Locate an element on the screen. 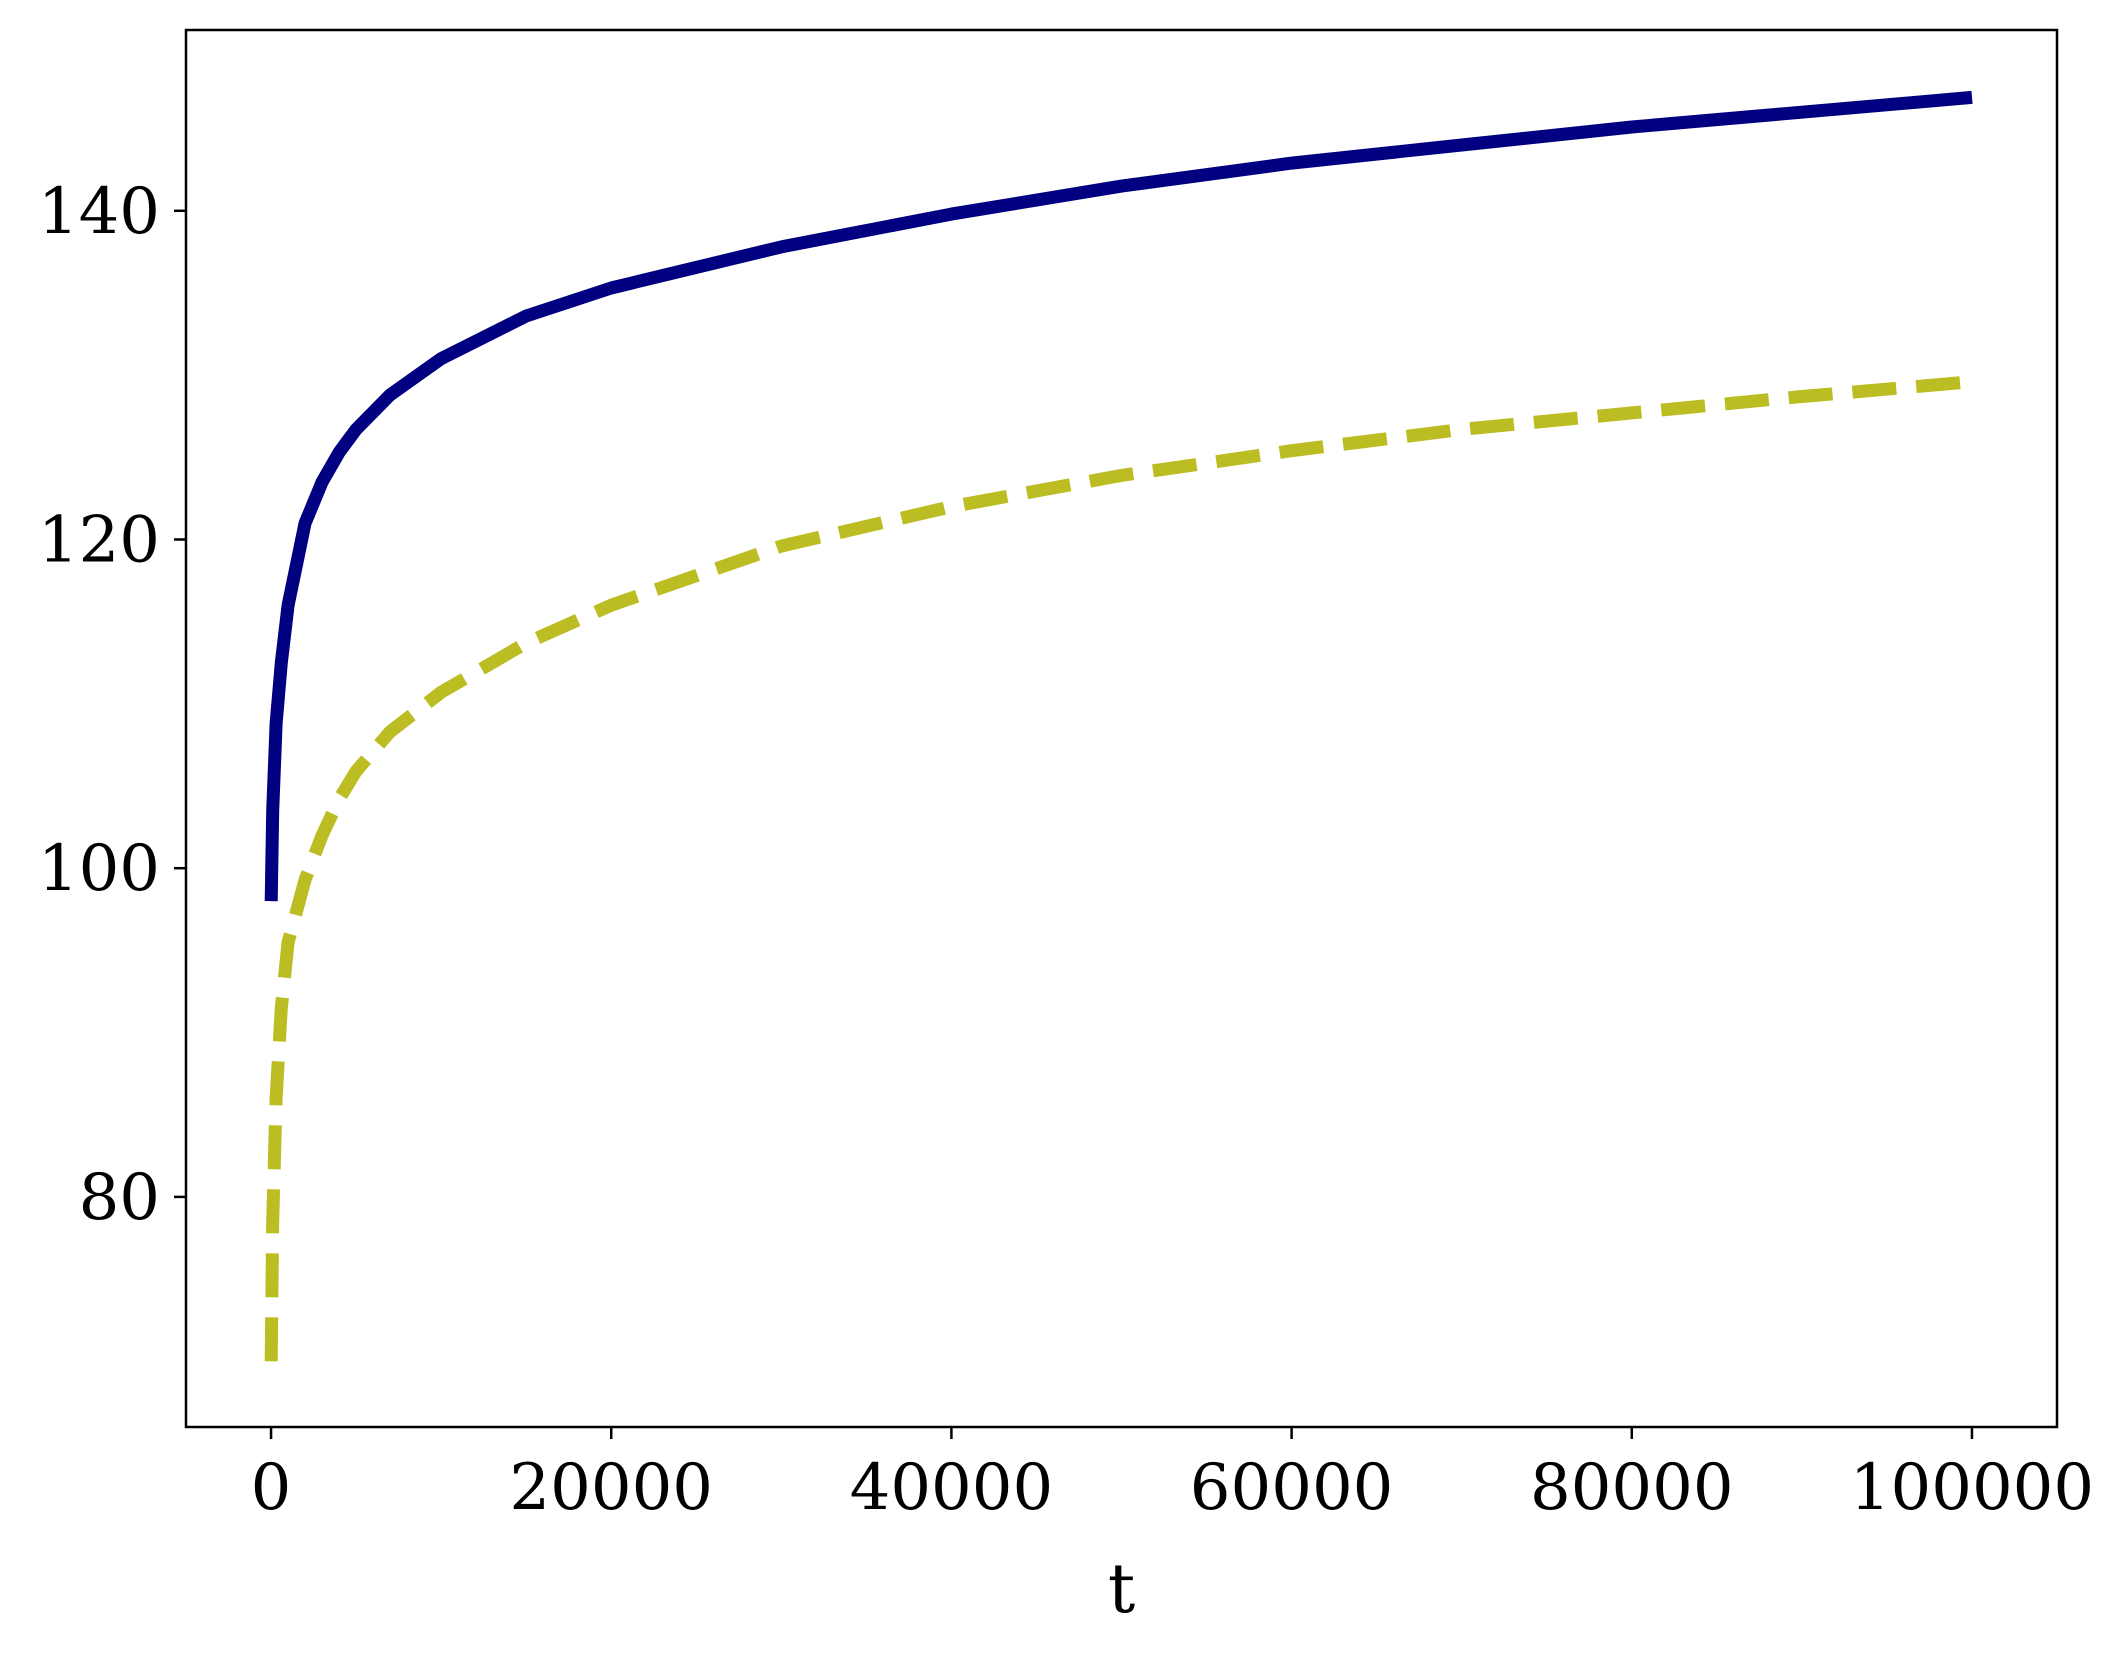 Image resolution: width=2117 pixels, height=1654 pixels. y-axis-ticks: 80 100 120 140 is located at coordinates (112, 705).